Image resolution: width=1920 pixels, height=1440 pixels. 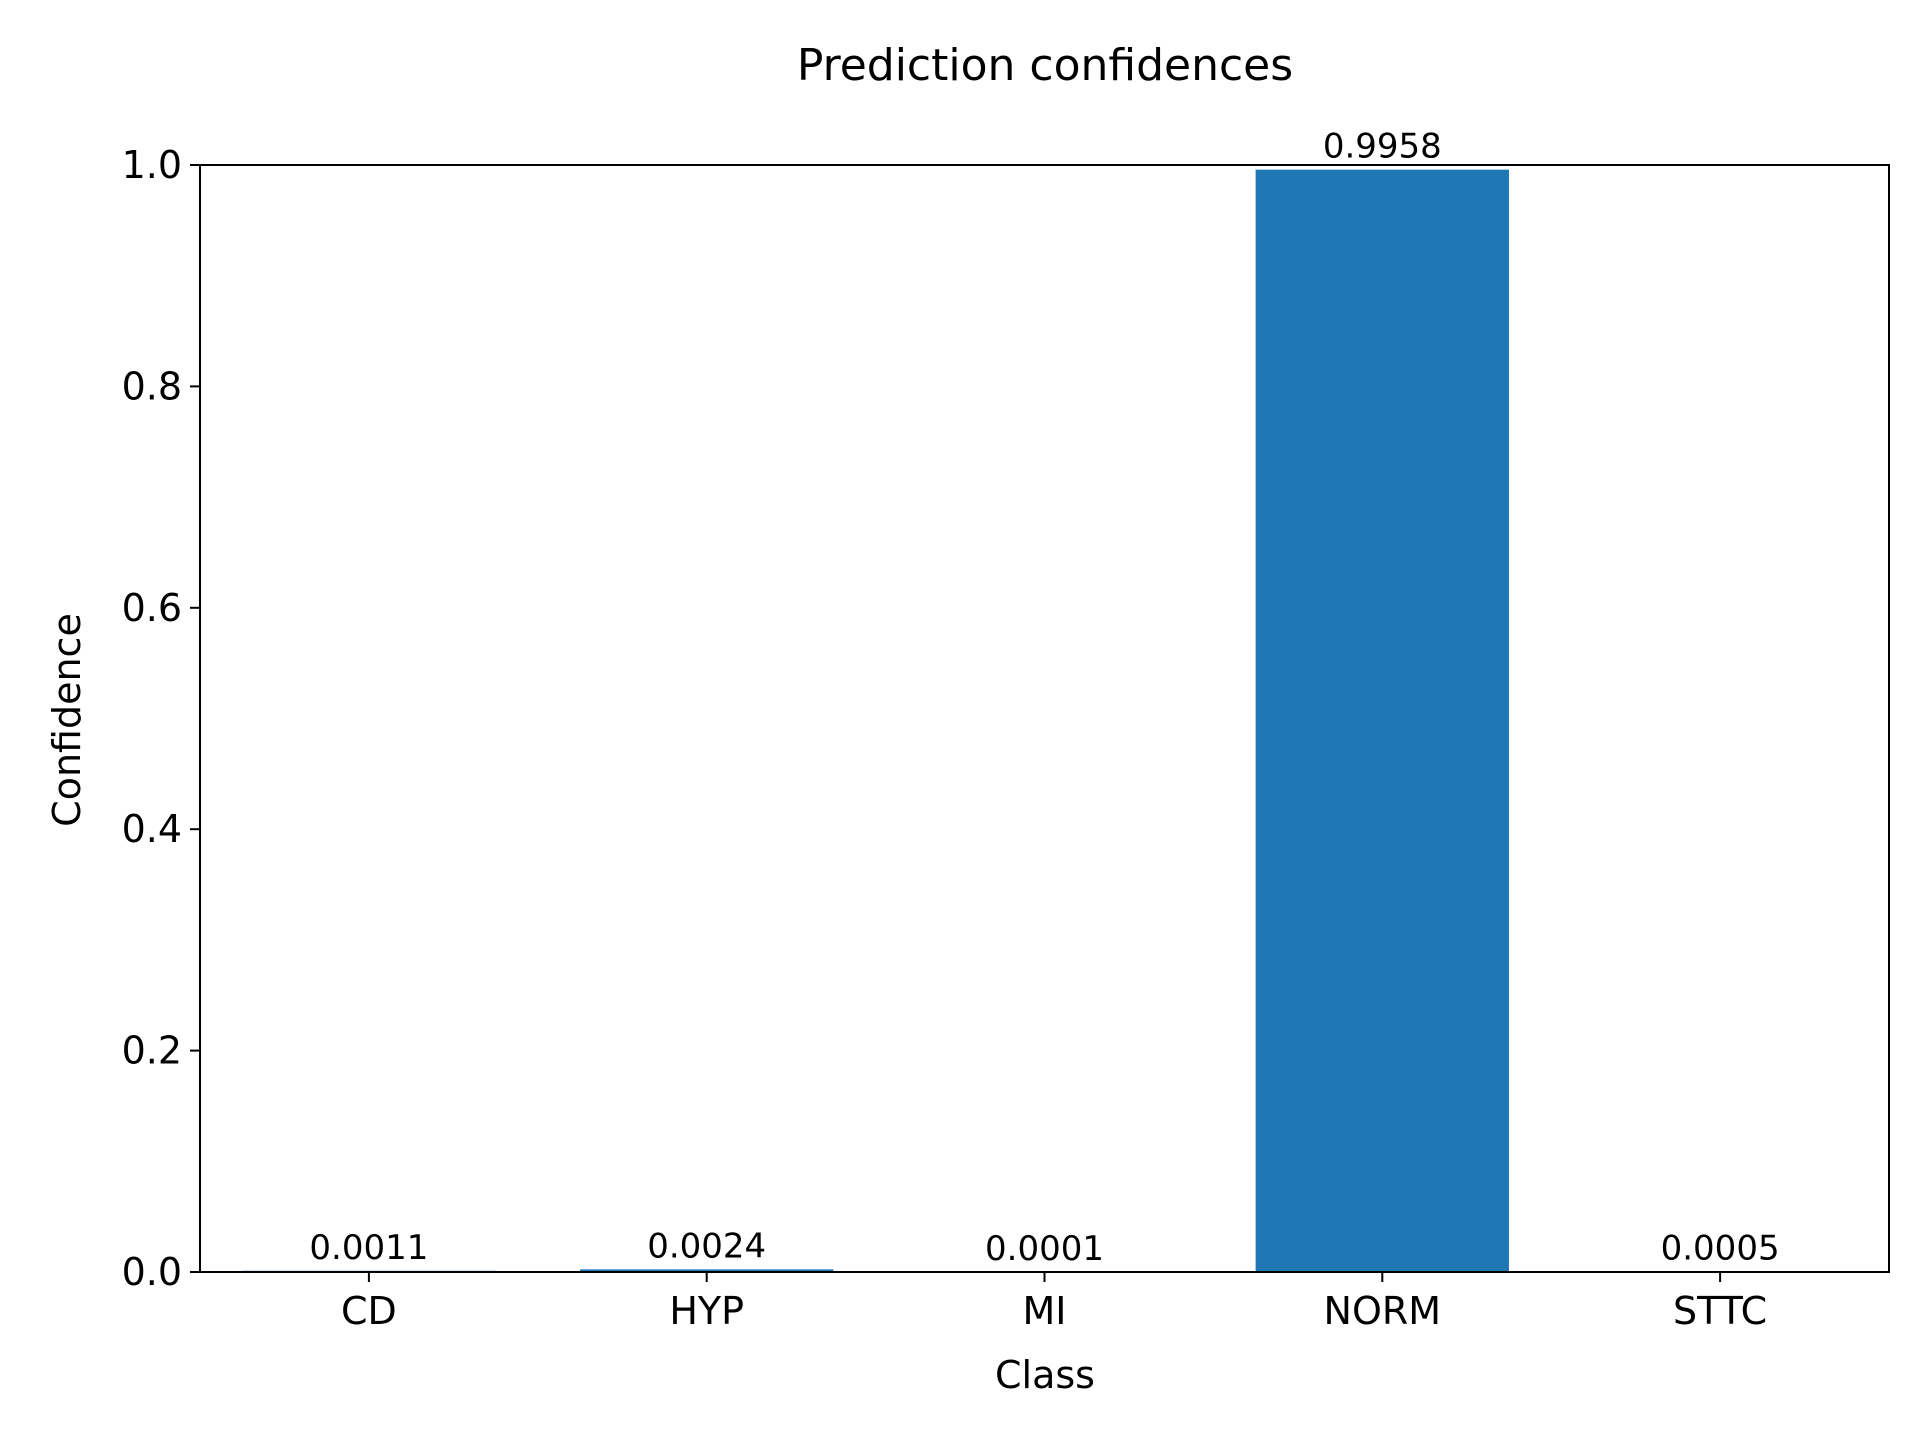 What do you see at coordinates (1045, 1375) in the screenshot?
I see `x-axis-label: Class` at bounding box center [1045, 1375].